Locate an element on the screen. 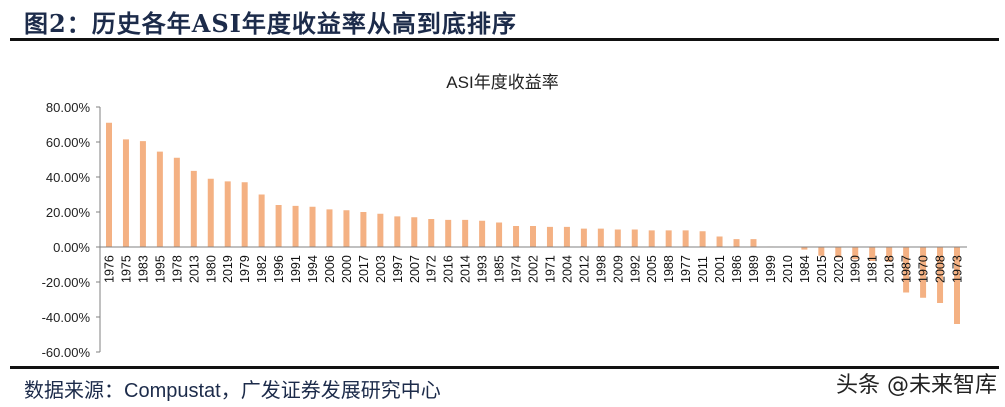 This screenshot has height=407, width=1005. x-tick-label: 1974 is located at coordinates (517, 269).